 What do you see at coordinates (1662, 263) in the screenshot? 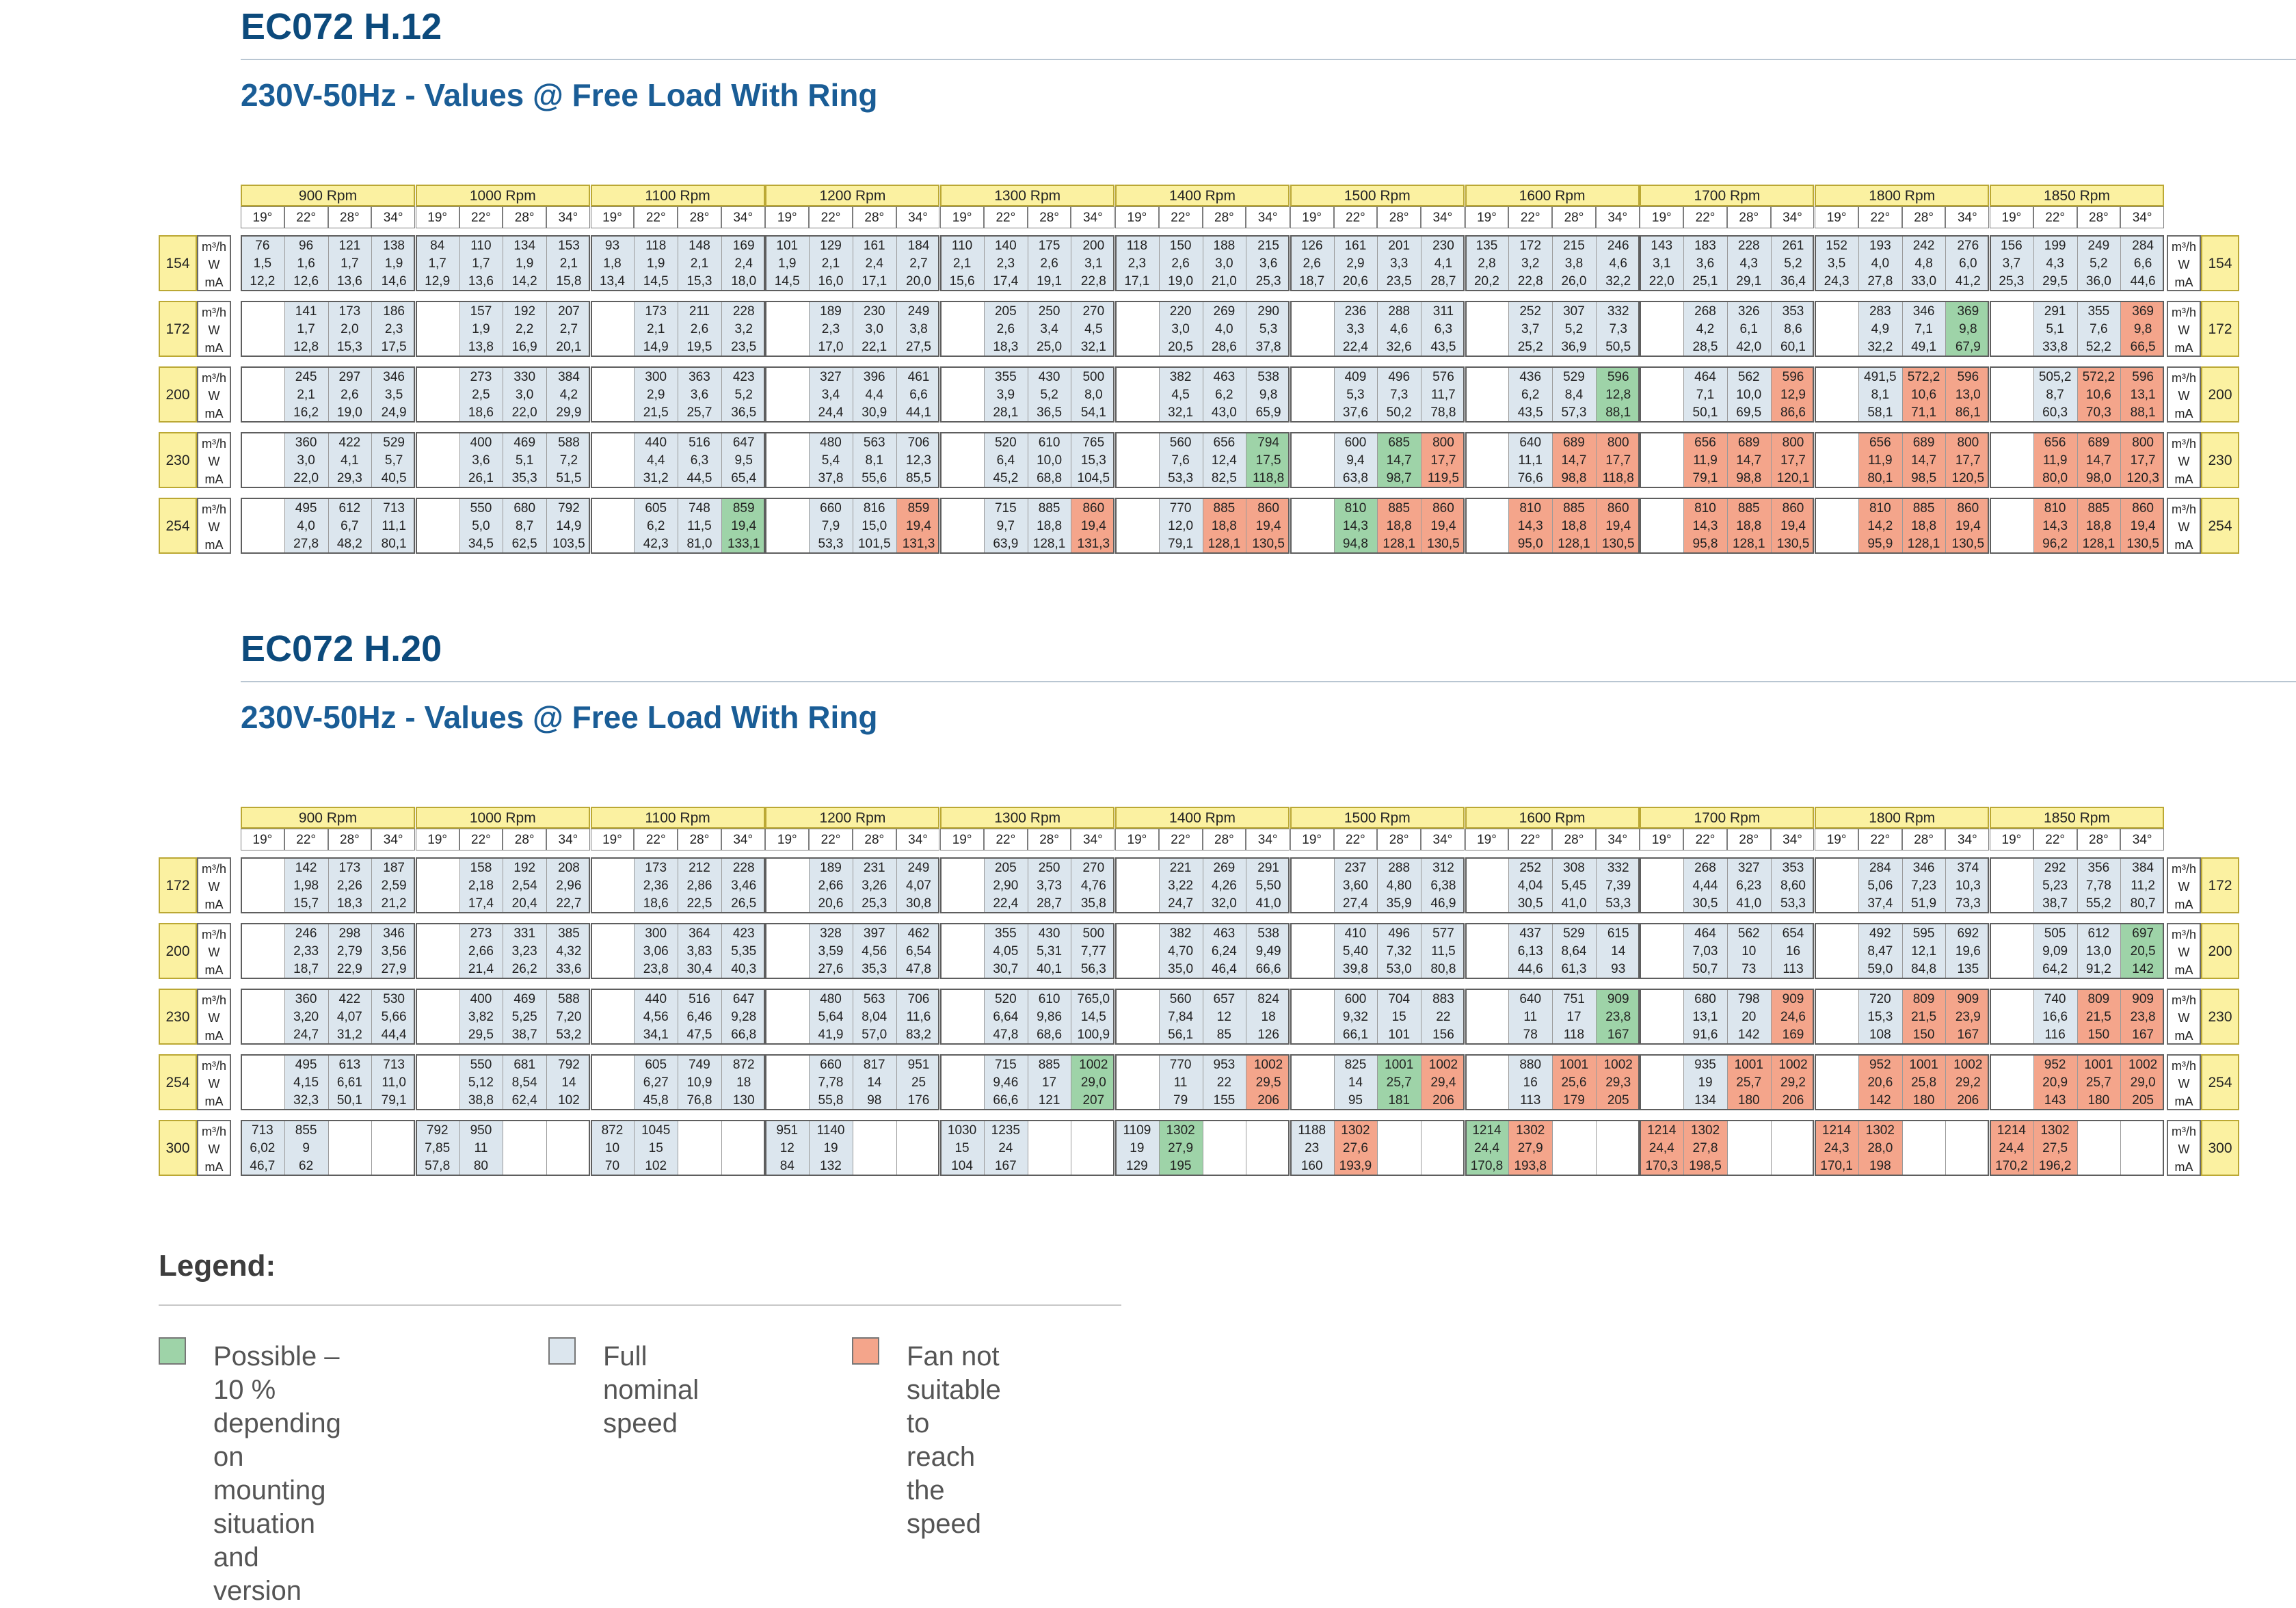
I see `power-value: 3,1` at bounding box center [1662, 263].